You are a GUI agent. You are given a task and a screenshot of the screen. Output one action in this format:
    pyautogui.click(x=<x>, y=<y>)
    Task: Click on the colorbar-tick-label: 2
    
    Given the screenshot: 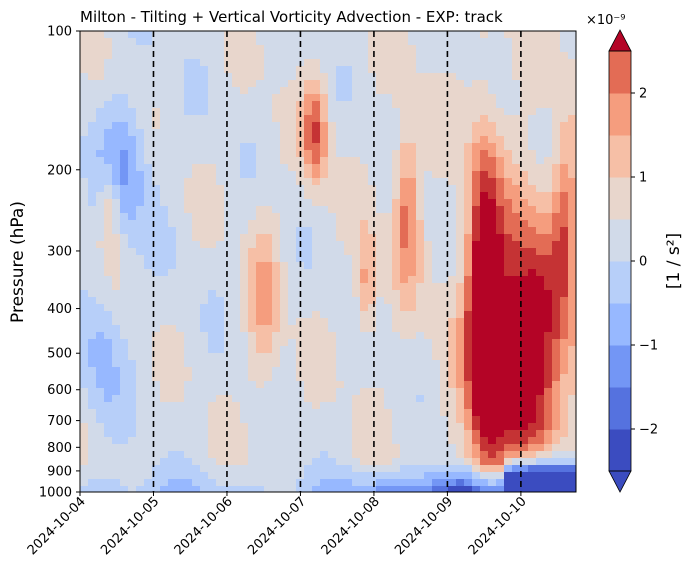 What is the action you would take?
    pyautogui.click(x=643, y=94)
    